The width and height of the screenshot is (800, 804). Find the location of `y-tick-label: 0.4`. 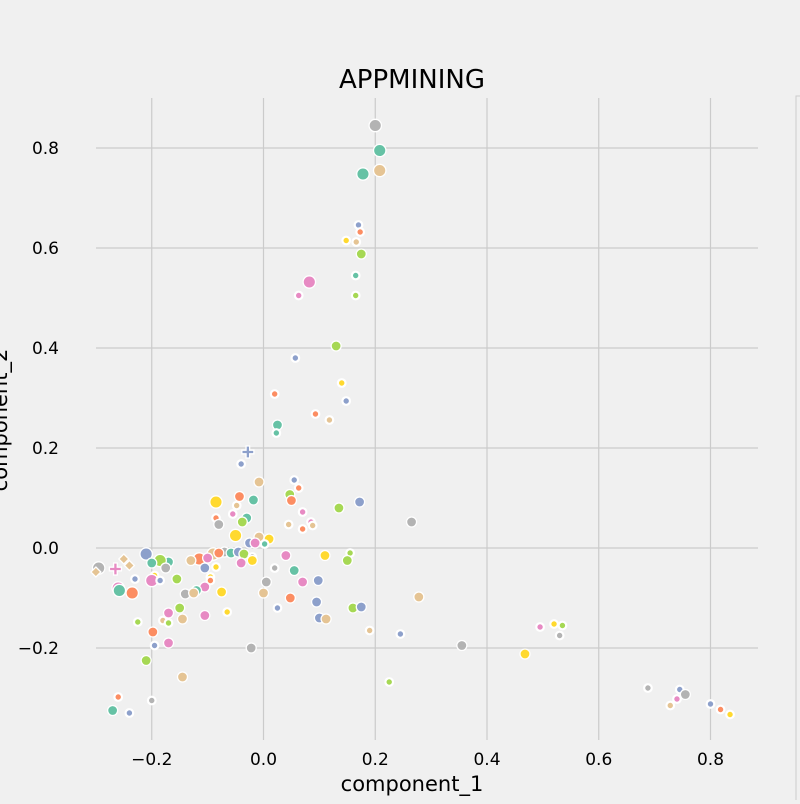

y-tick-label: 0.4 is located at coordinates (45, 349).